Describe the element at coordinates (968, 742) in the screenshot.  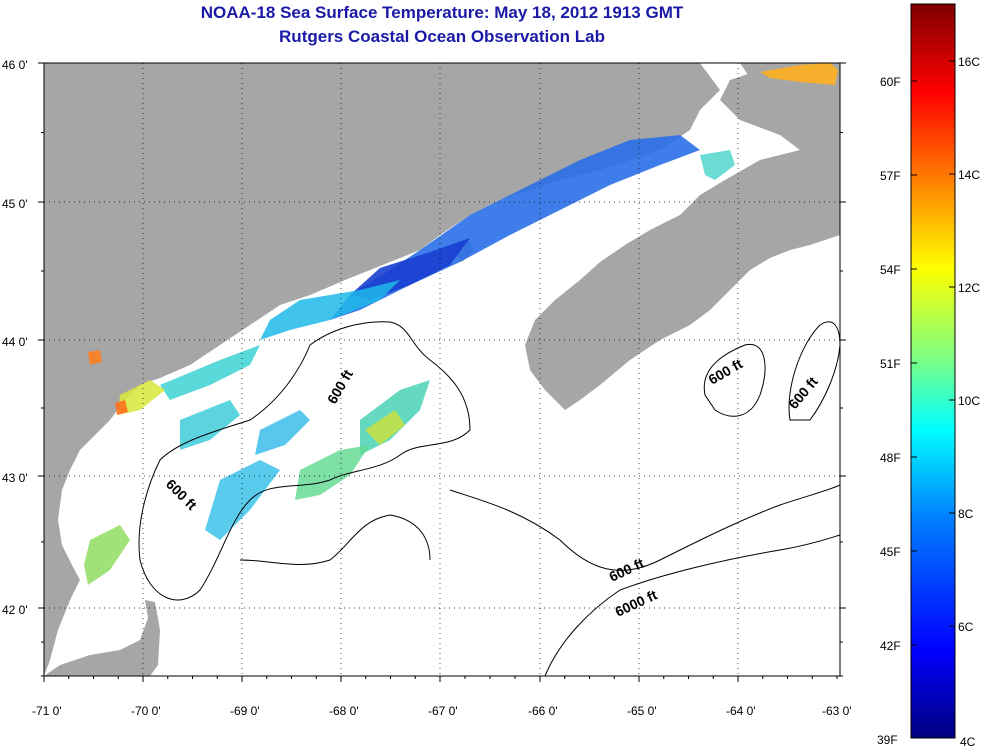
I see `colorbar-c-label: 4C` at that location.